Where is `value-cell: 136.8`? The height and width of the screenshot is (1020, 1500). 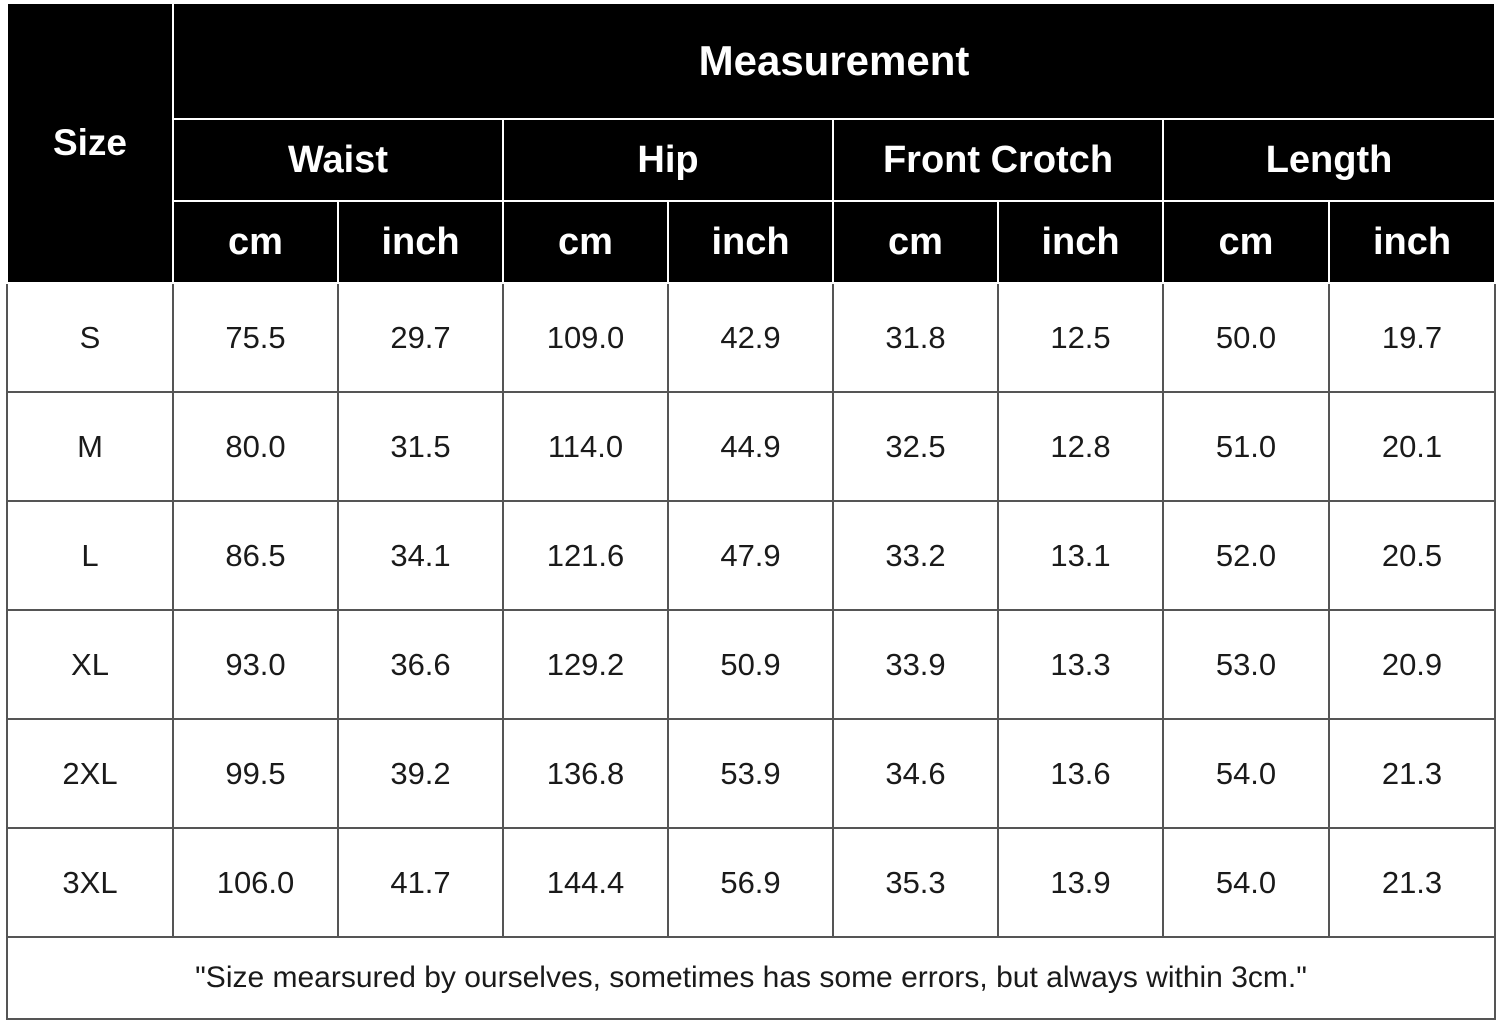
value-cell: 136.8 is located at coordinates (585, 773).